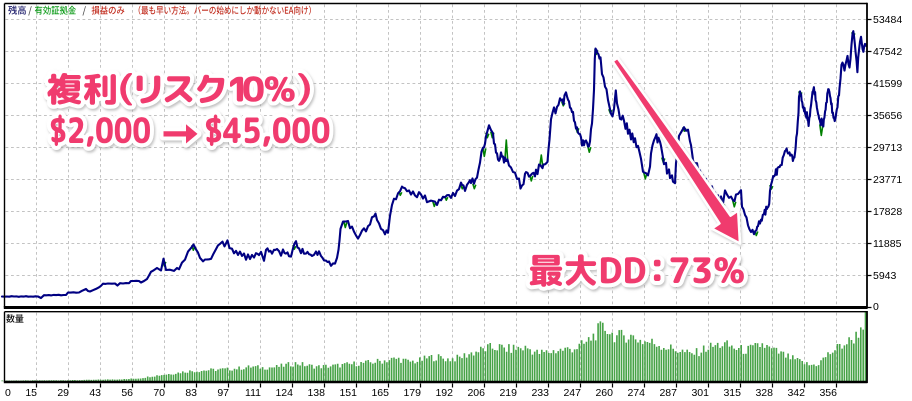 Image resolution: width=912 pixels, height=401 pixels. What do you see at coordinates (887, 20) in the screenshot?
I see `svg-text: 53484` at bounding box center [887, 20].